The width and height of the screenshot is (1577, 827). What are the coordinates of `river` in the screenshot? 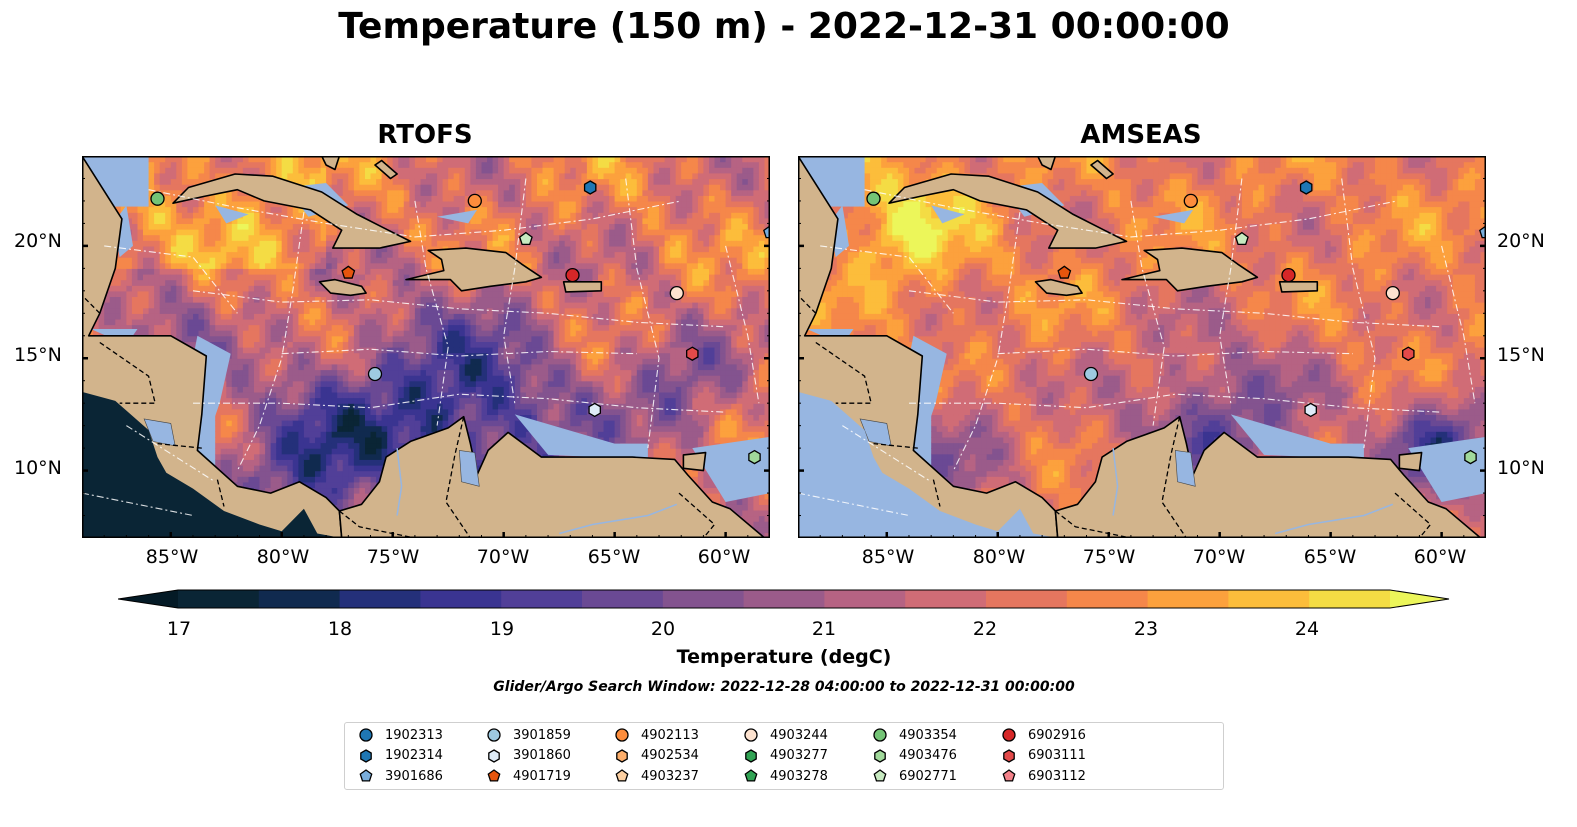 It's located at (399, 482).